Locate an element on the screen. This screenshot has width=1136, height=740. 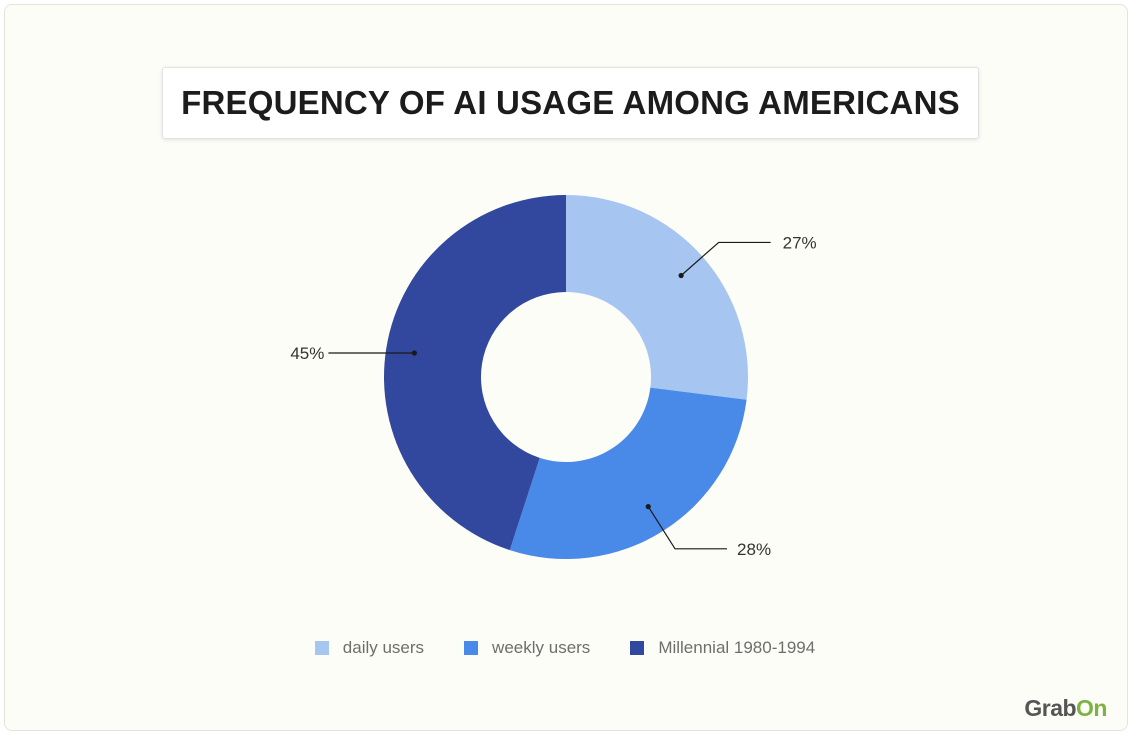
legend-label-millennial: Millennial 1980-1994 is located at coordinates (737, 647).